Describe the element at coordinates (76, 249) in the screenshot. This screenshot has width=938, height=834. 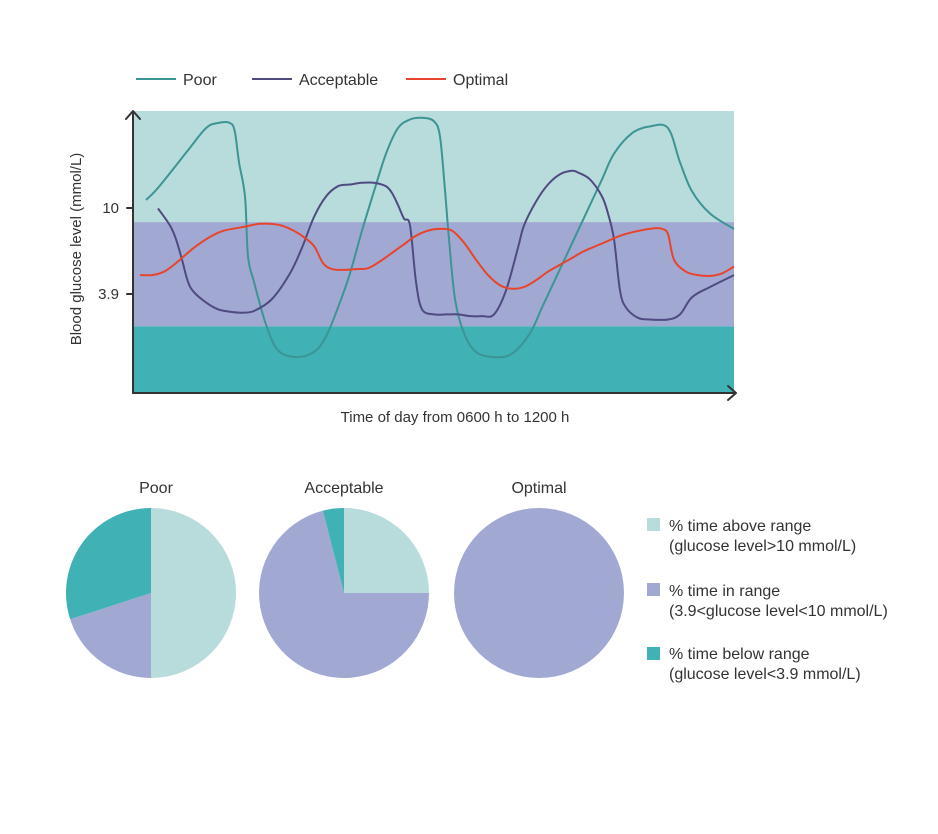
I see `y-axis-title: Blood glucose level (mmol/L)` at that location.